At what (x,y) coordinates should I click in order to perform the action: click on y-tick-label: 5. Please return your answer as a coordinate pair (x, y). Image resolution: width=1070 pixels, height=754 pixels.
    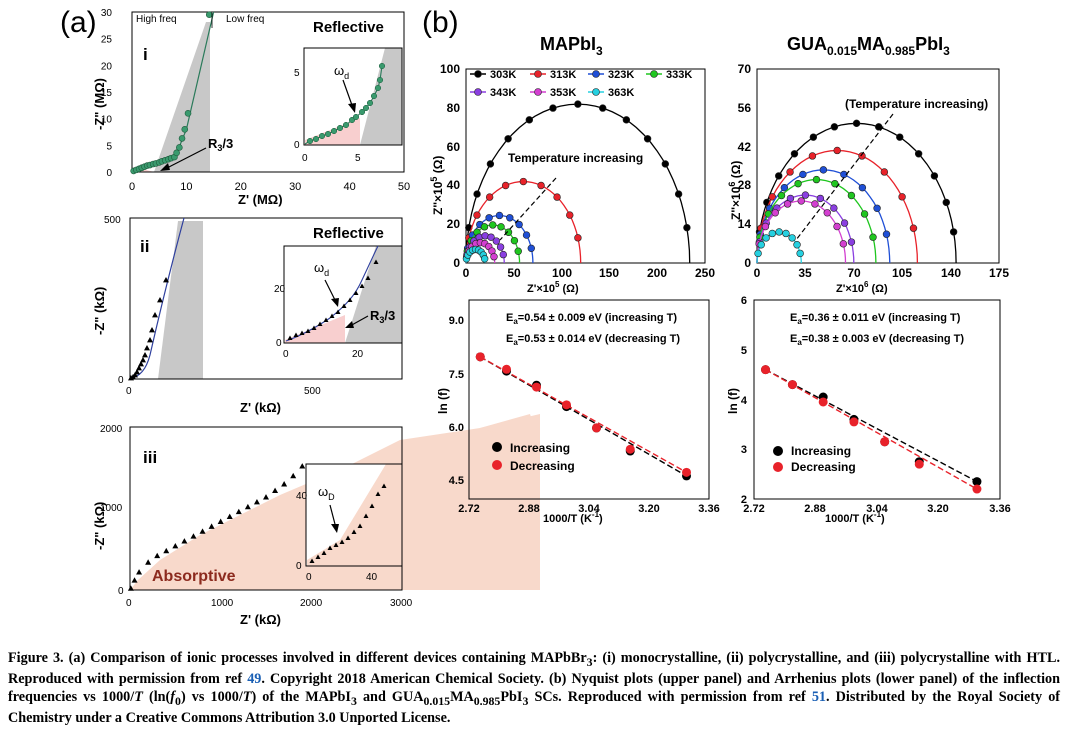
    Looking at the image, I should click on (109, 146).